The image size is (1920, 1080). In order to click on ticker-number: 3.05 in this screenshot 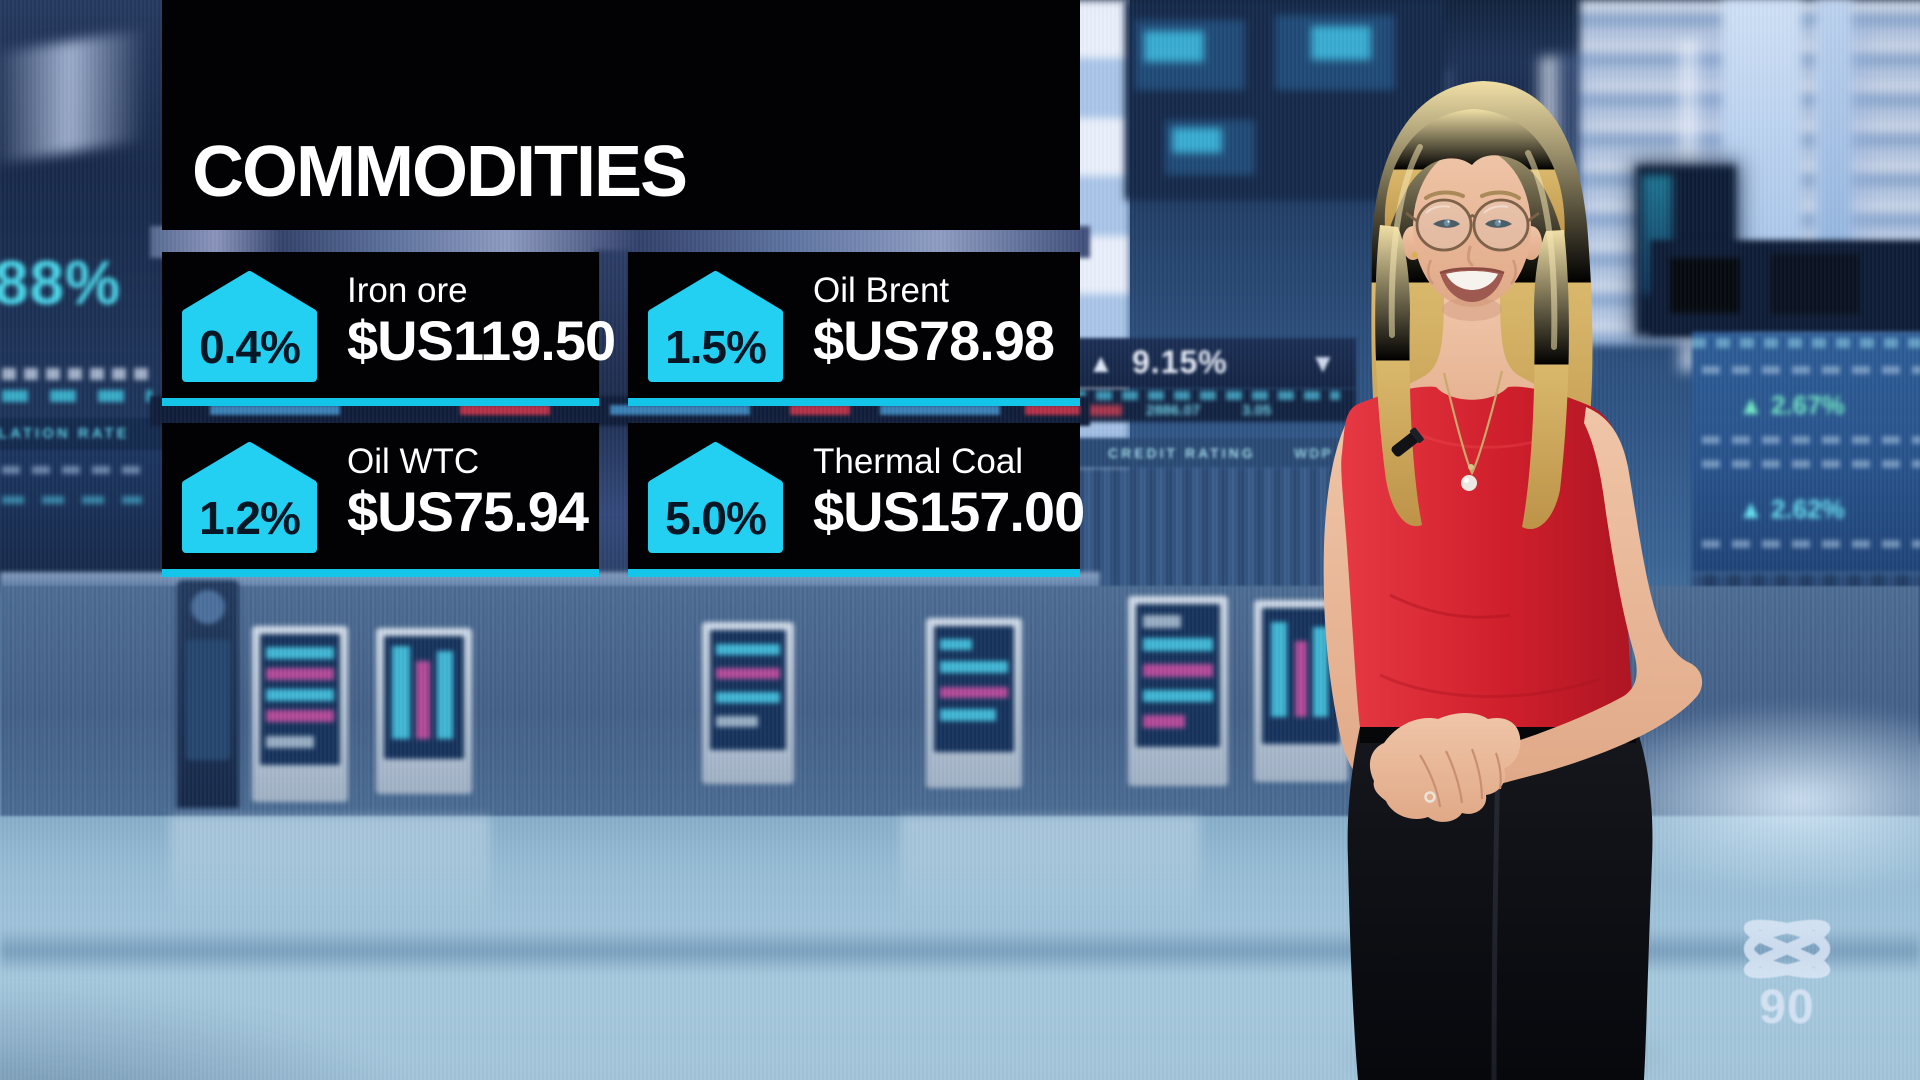, I will do `click(1257, 410)`.